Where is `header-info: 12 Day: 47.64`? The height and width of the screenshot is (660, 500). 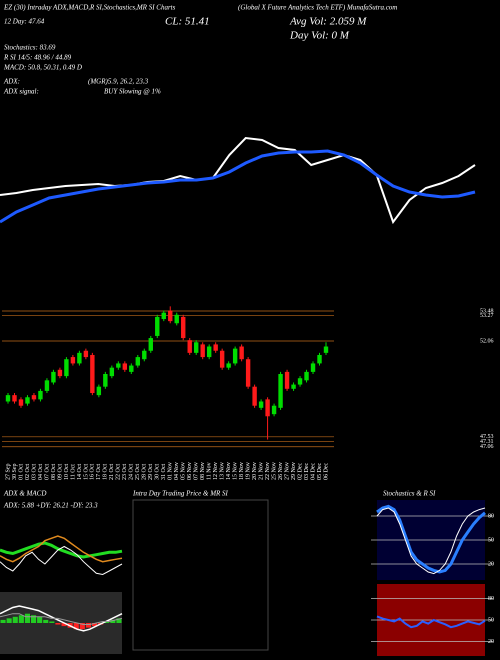
header-info: 12 Day: 47.64 is located at coordinates (24, 22).